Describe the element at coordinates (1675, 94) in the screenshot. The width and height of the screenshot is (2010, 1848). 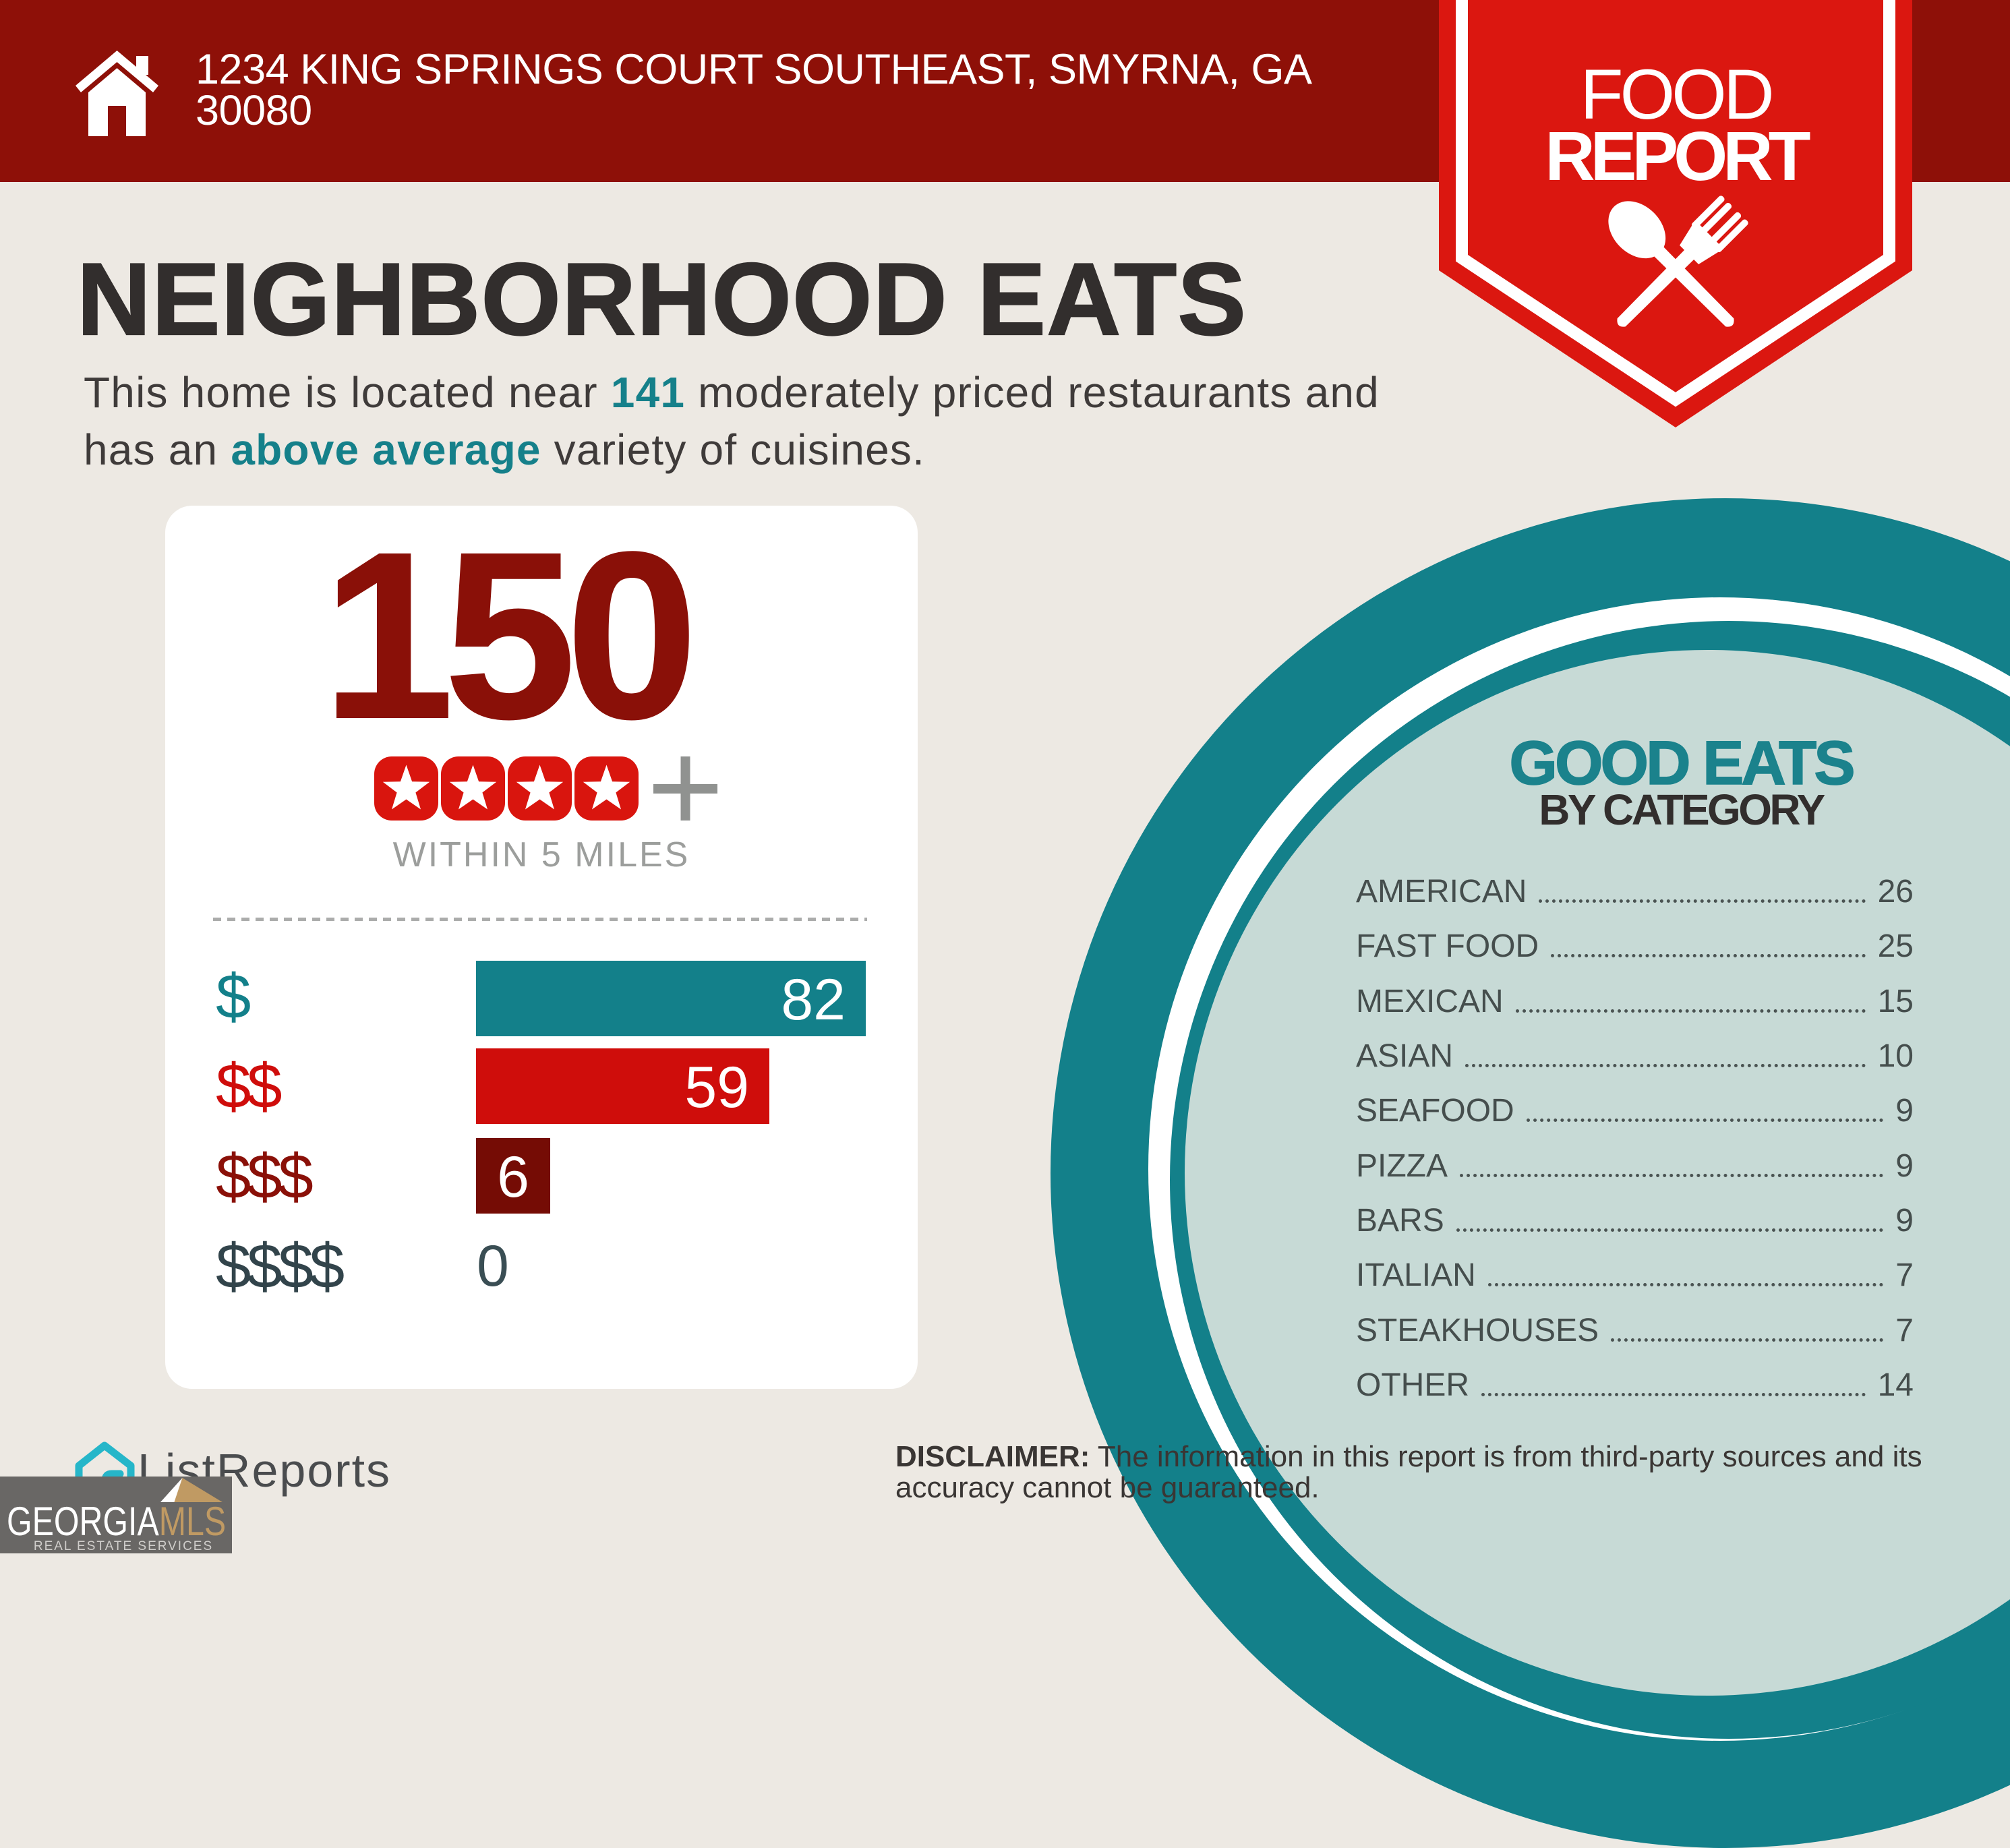
I see `svg-text: FOOD` at that location.